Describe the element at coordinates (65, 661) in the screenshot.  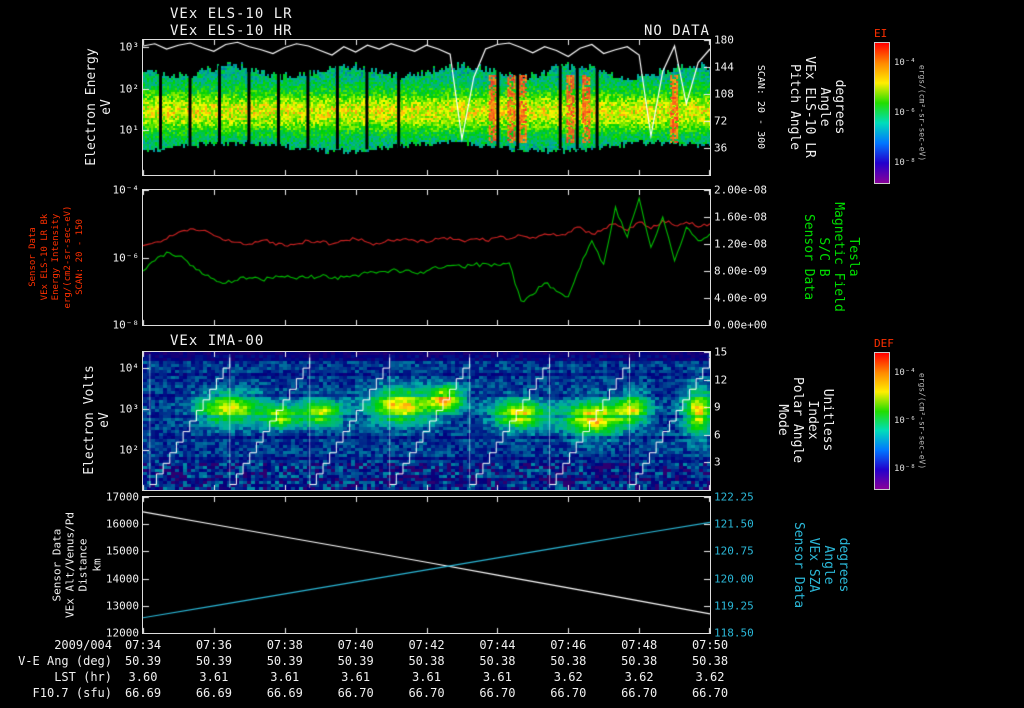
I see `ve-ang-row-label: V-E Ang (deg)` at that location.